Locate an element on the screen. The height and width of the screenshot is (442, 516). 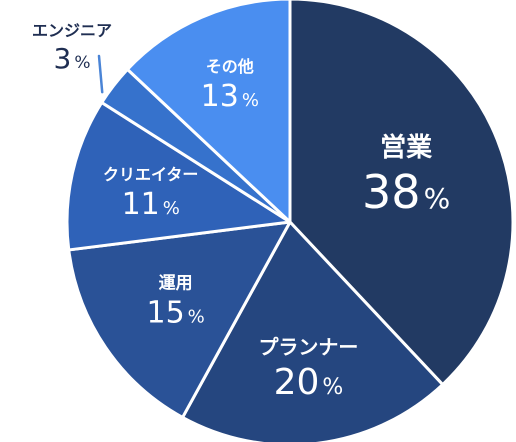
leader-lines is located at coordinates (100, 74).